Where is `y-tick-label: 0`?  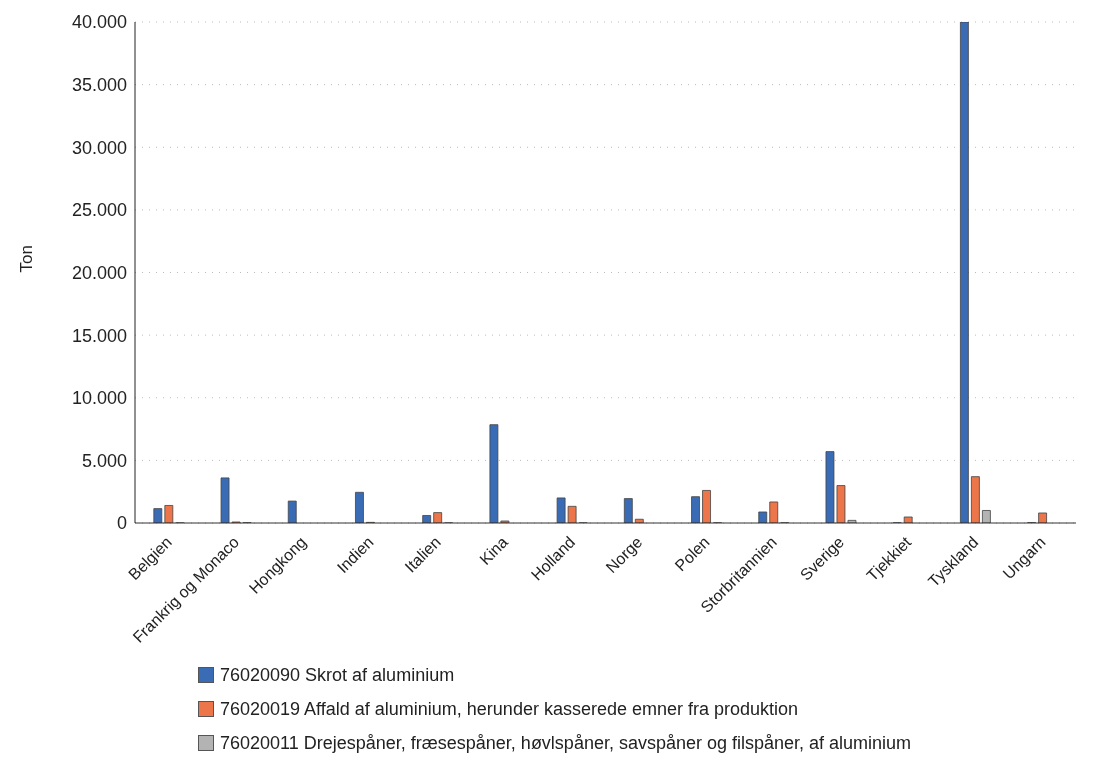
y-tick-label: 0 is located at coordinates (121, 523).